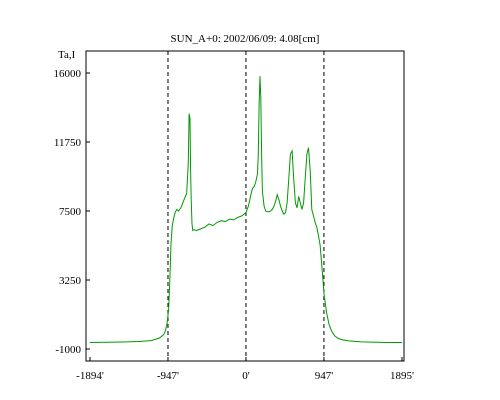 This screenshot has height=400, width=500. What do you see at coordinates (67, 55) in the screenshot?
I see `y-axis-label: Ta,I` at bounding box center [67, 55].